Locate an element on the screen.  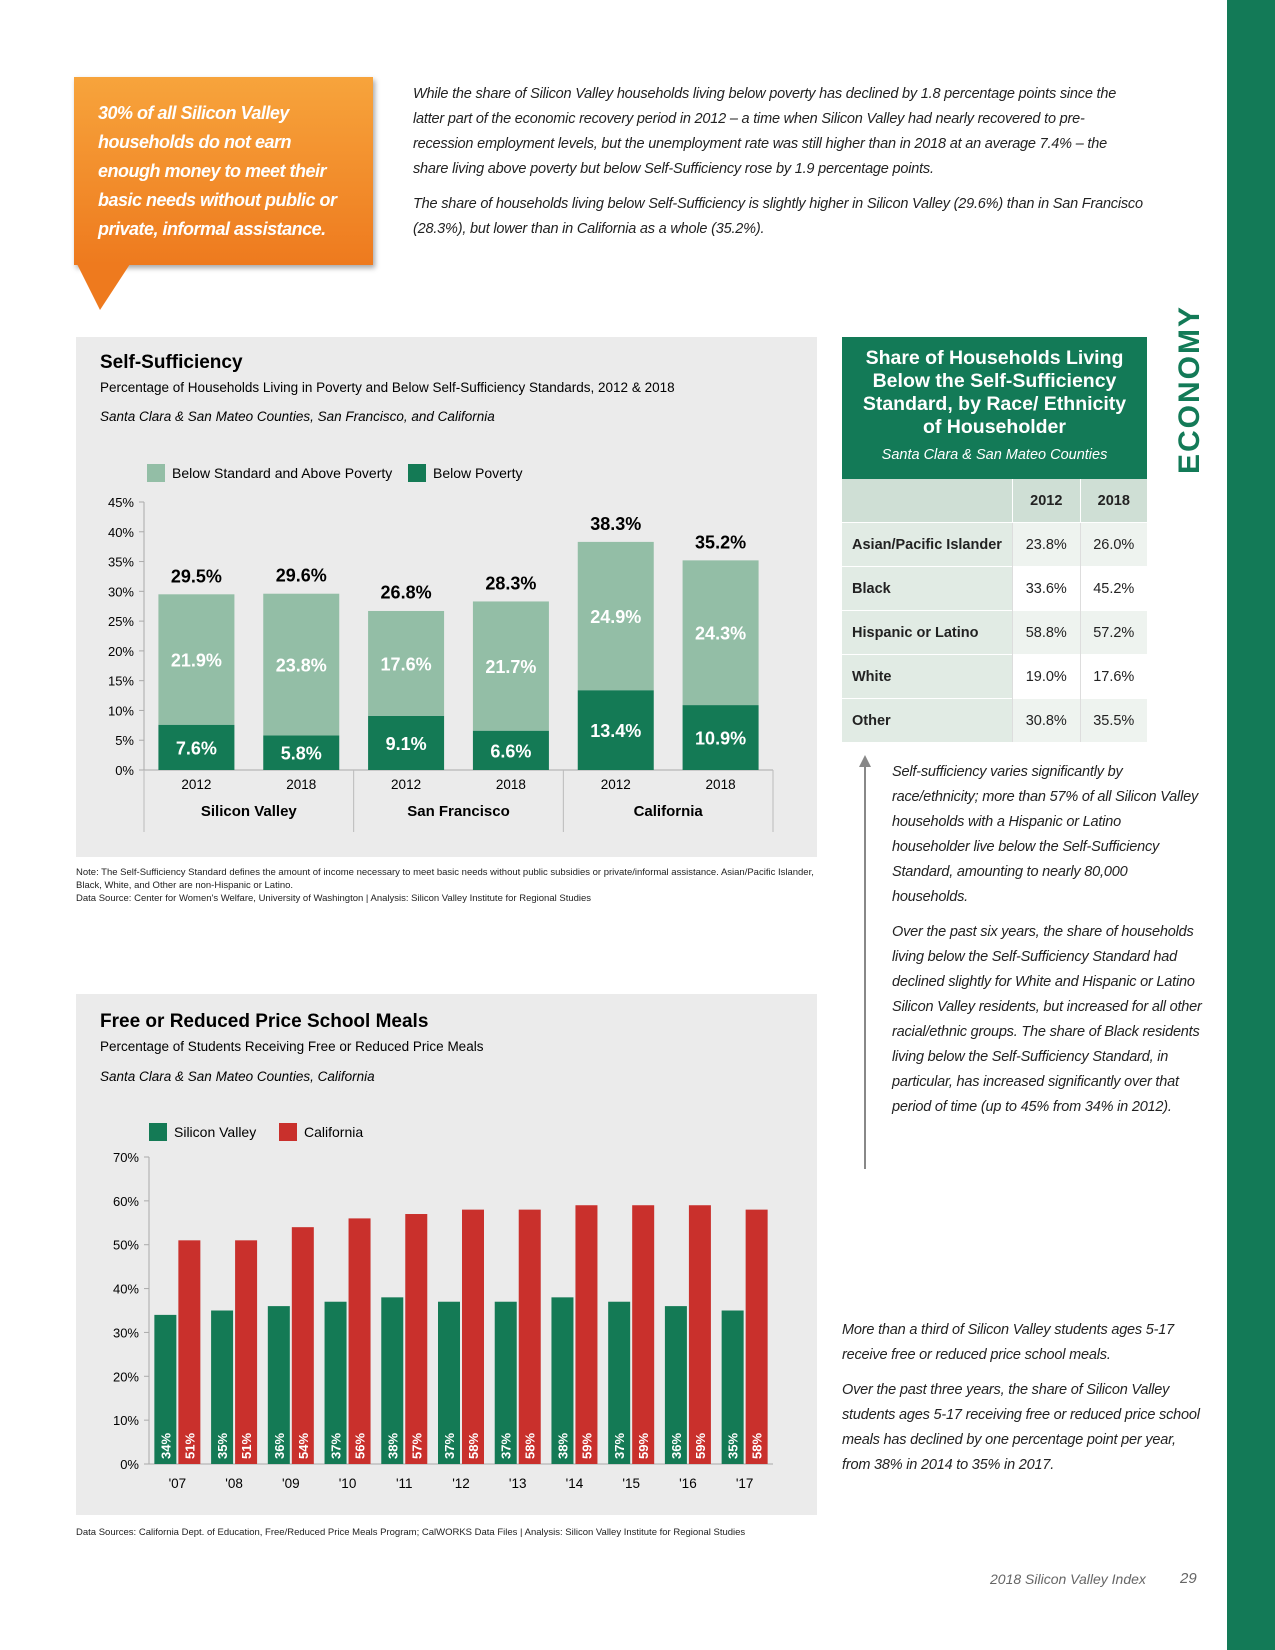
side-strip is located at coordinates (1251, 825).